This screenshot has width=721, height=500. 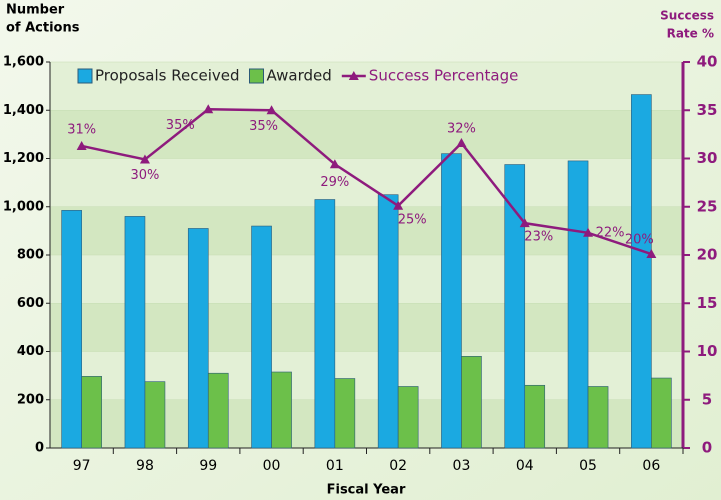 I want to click on data-label: 32%, so click(x=461, y=129).